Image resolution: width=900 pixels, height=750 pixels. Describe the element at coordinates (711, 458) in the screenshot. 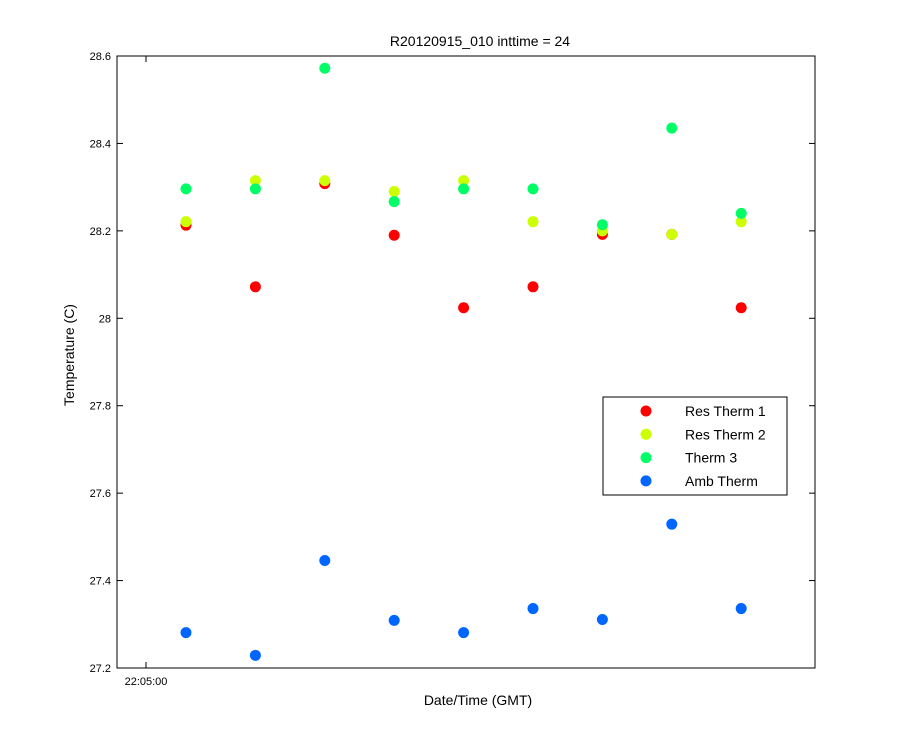

I see `legend-entry-label: Therm 3` at that location.